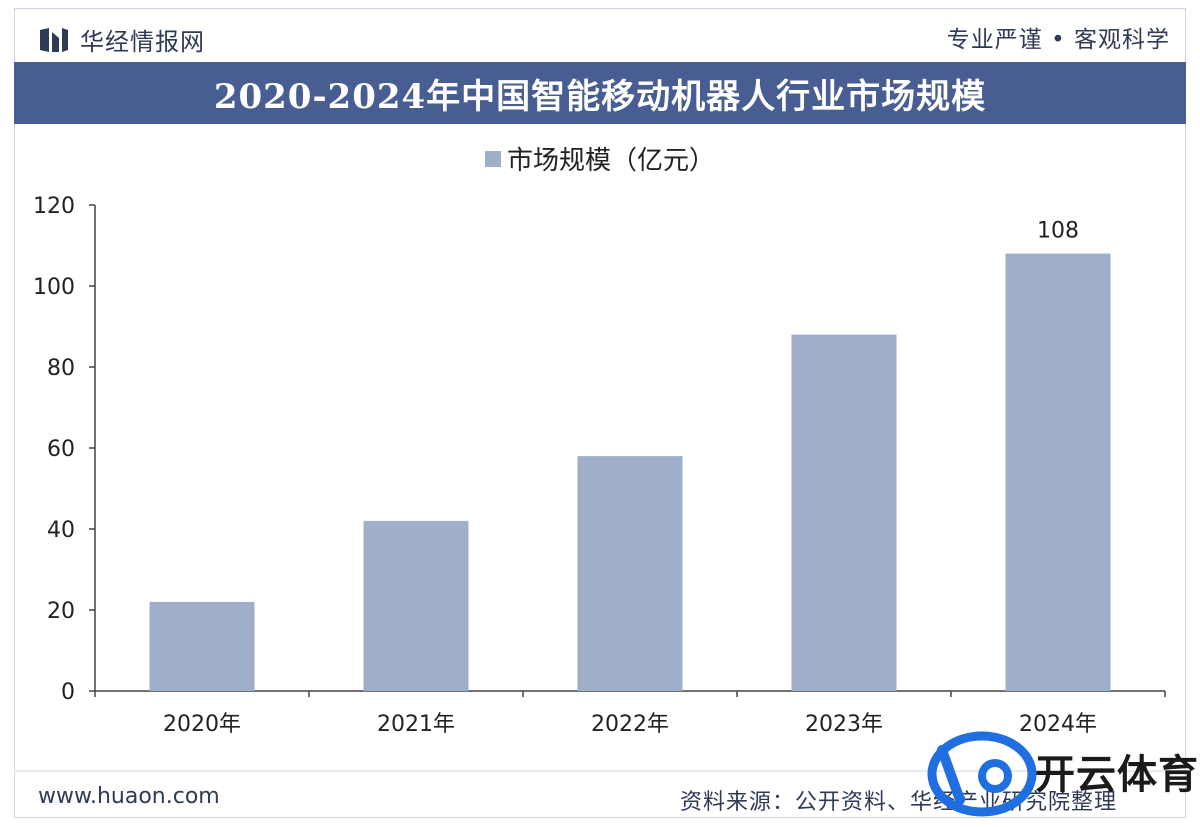  I want to click on chart-legend: 市场规模（亿元）, so click(600, 158).